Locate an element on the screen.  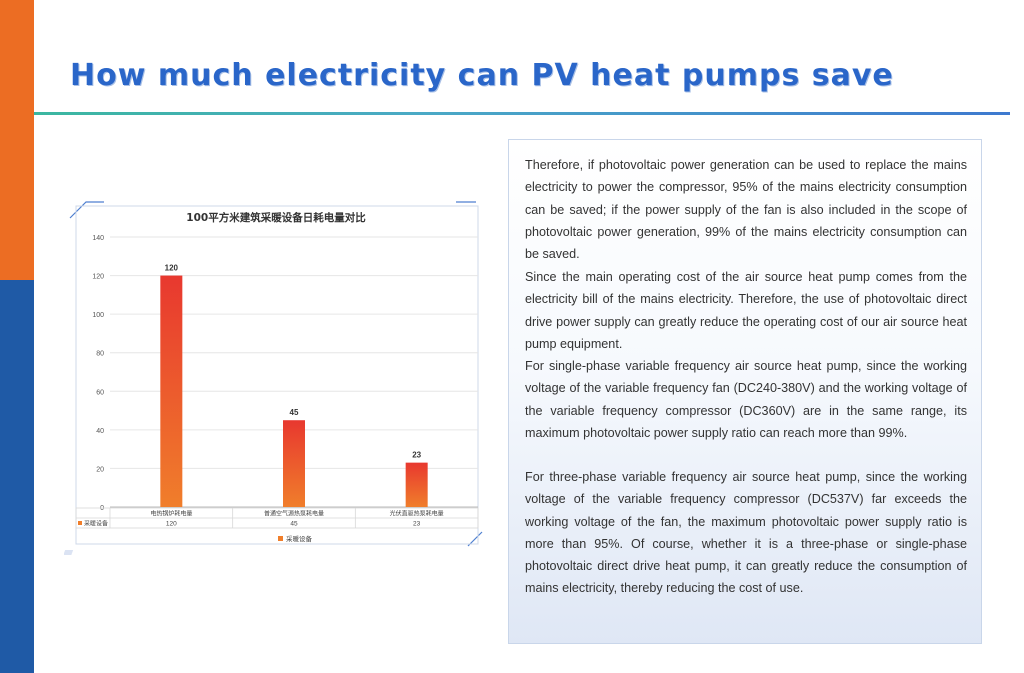
chart-title: 100平方米建筑采暖设备日耗电量对比 is located at coordinates (276, 218).